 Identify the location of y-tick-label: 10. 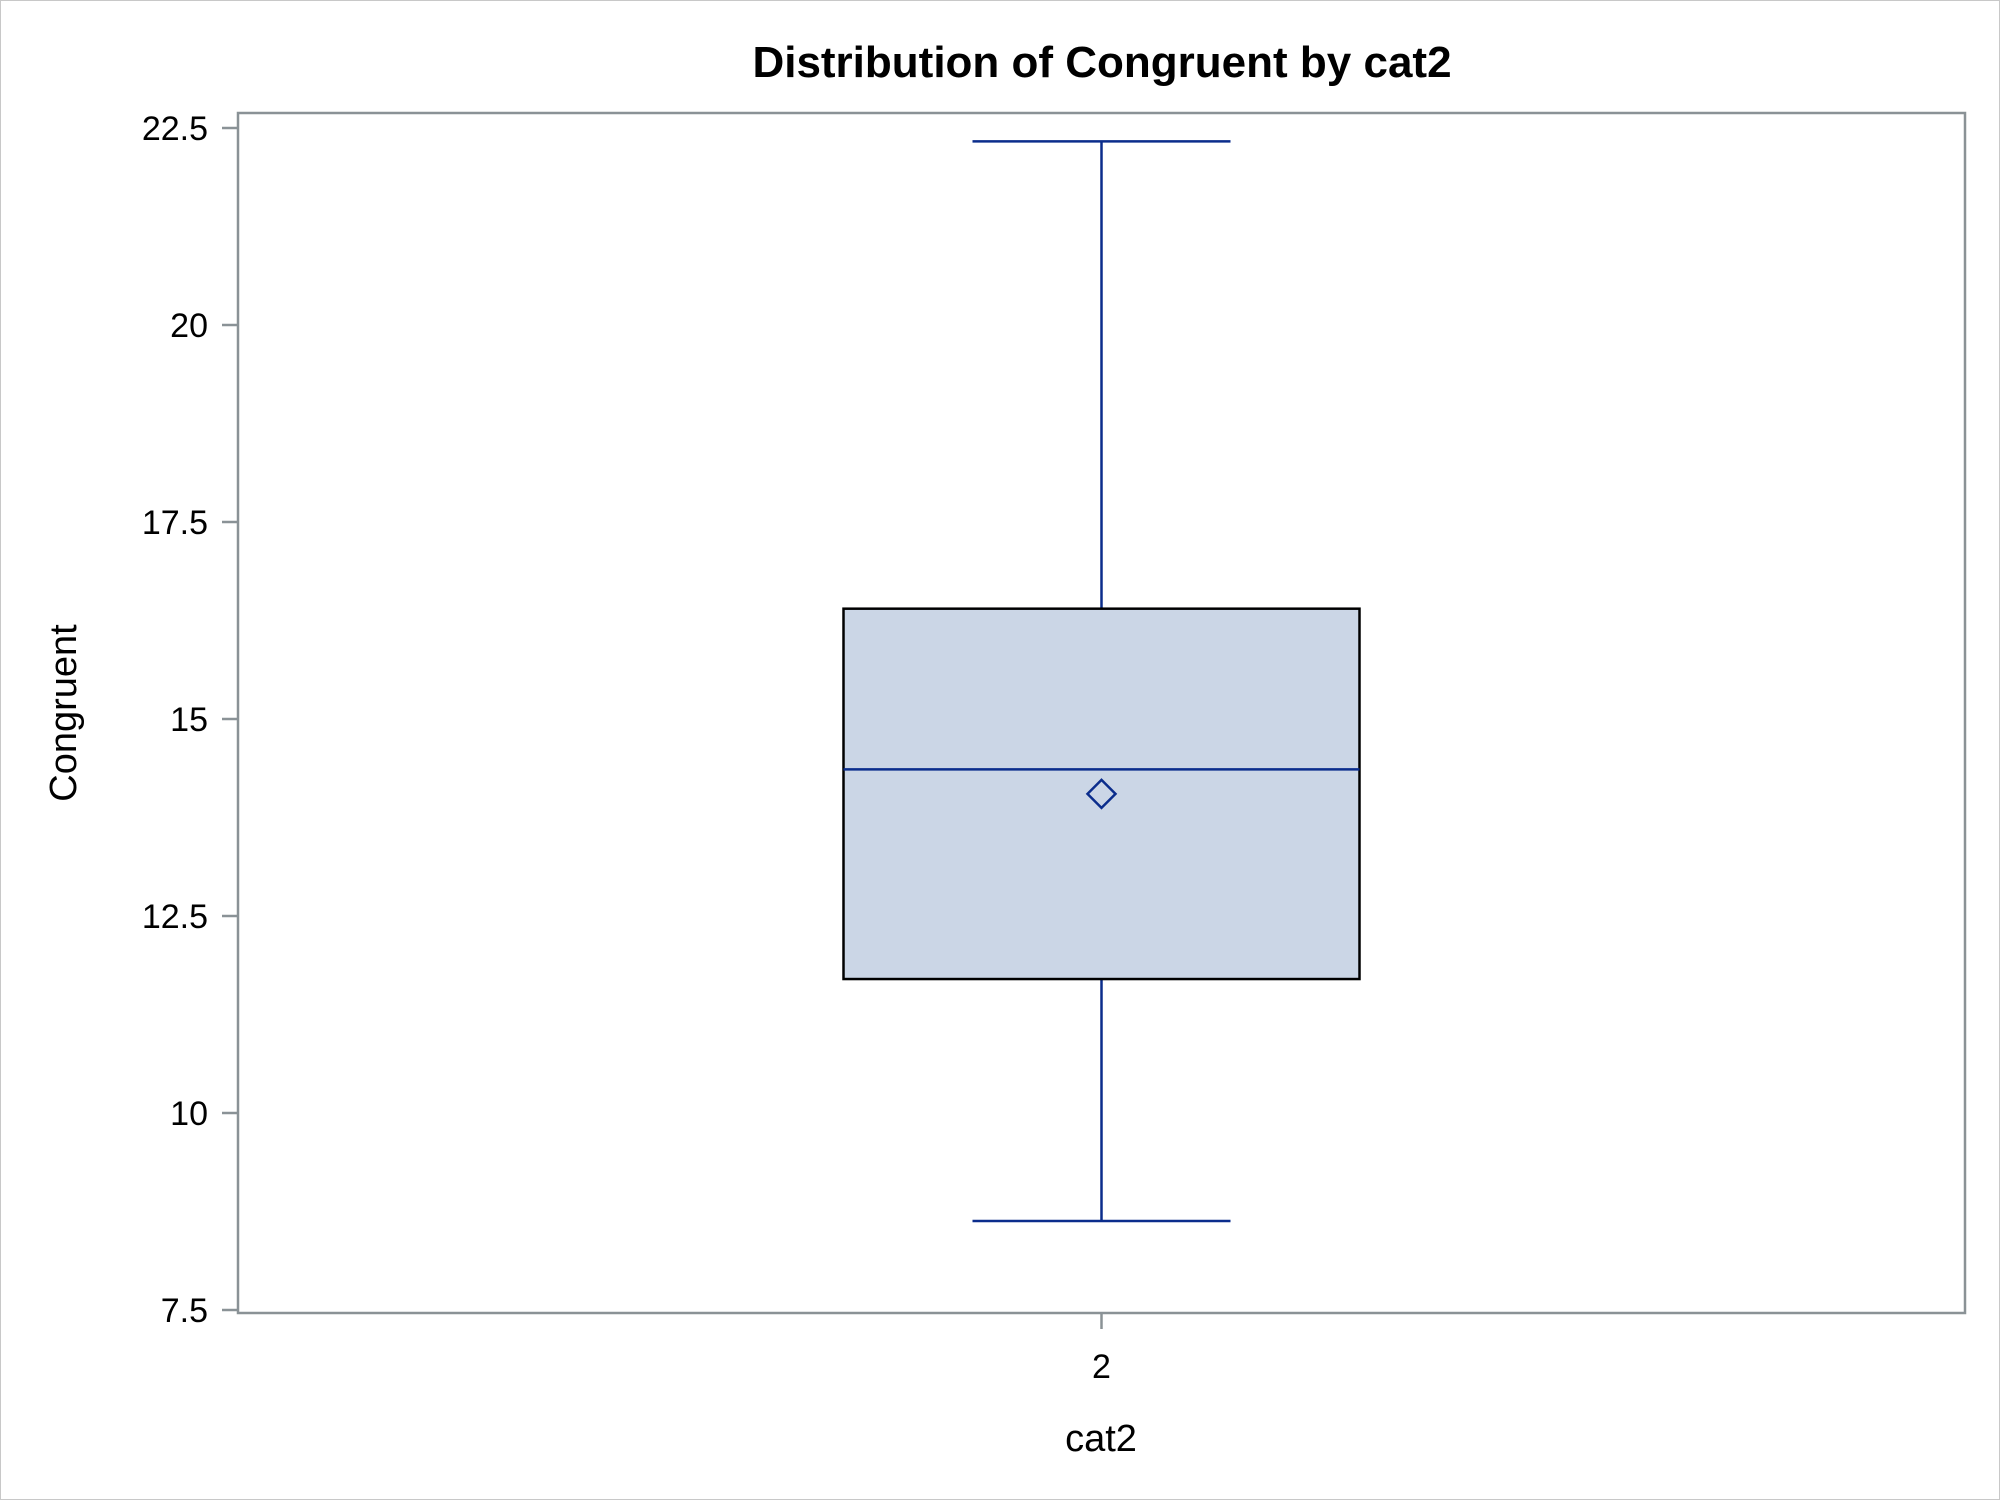
(189, 1114).